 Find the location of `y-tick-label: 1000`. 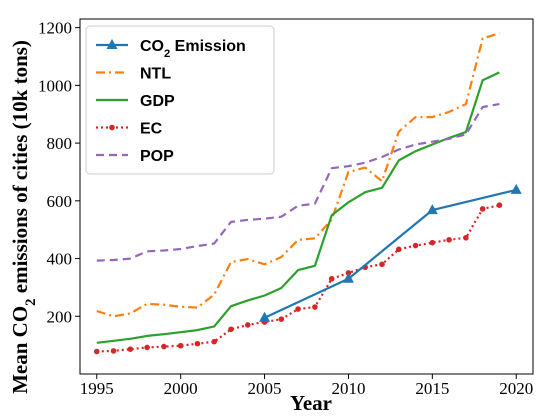

y-tick-label: 1000 is located at coordinates (55, 85).